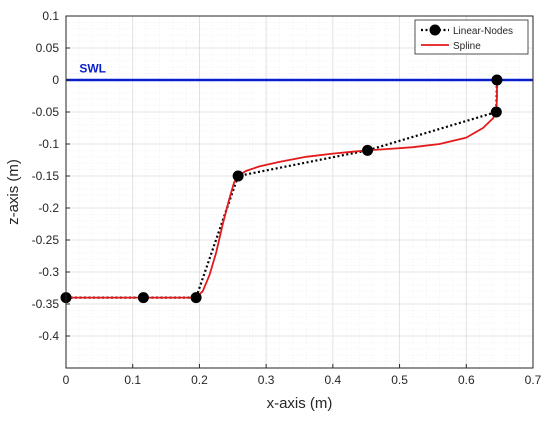 The height and width of the screenshot is (421, 550). Describe the element at coordinates (48, 272) in the screenshot. I see `y-tick-label: -0.3` at that location.